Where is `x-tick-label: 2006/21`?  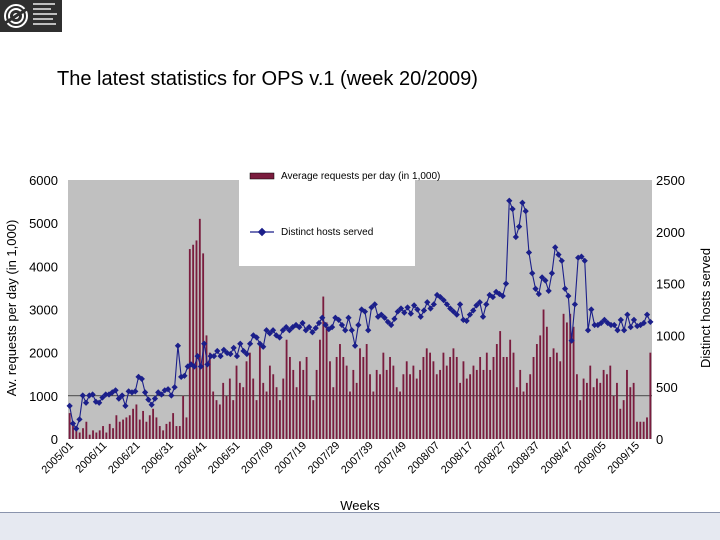 x-tick-label: 2006/21 is located at coordinates (124, 458).